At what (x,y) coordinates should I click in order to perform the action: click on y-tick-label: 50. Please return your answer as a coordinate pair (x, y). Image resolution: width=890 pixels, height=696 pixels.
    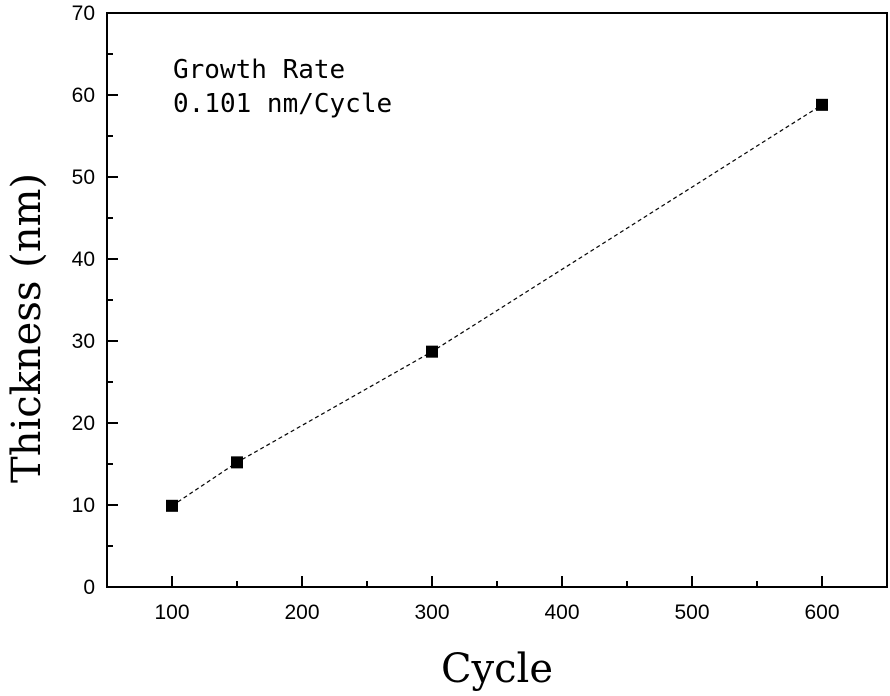
    Looking at the image, I should click on (83, 177).